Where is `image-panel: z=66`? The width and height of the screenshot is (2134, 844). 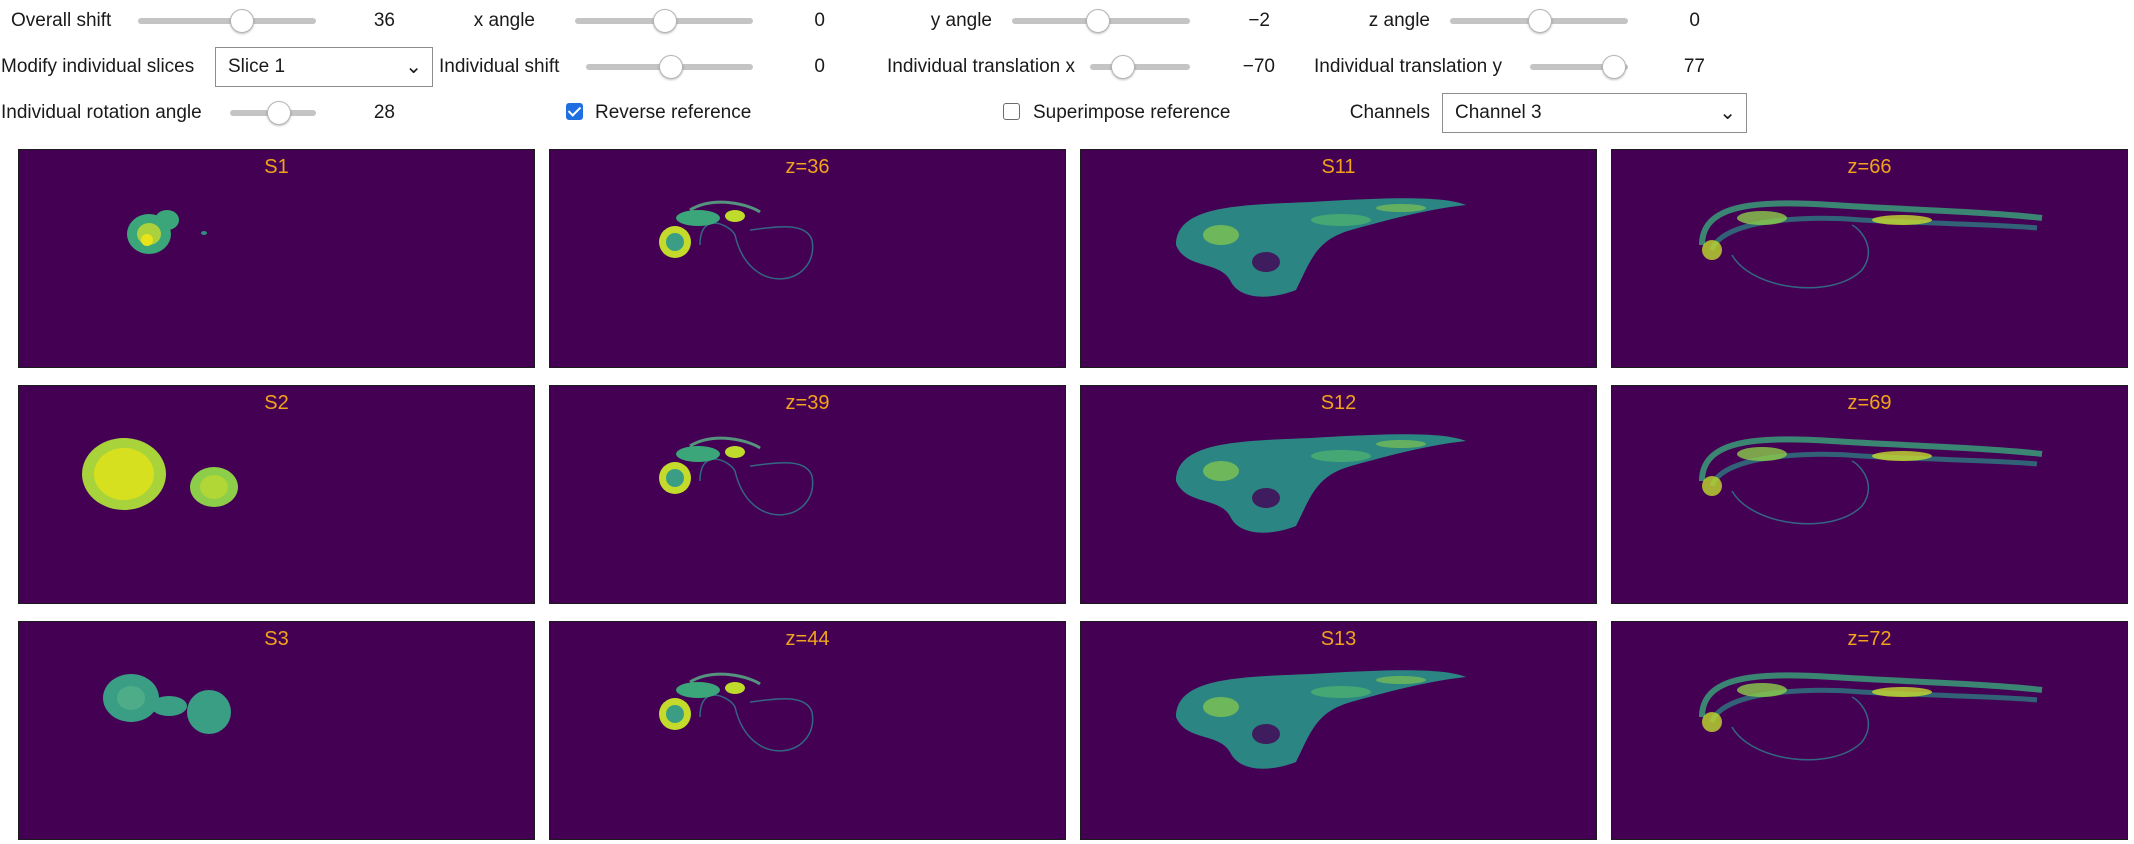
image-panel: z=66 is located at coordinates (1869, 258).